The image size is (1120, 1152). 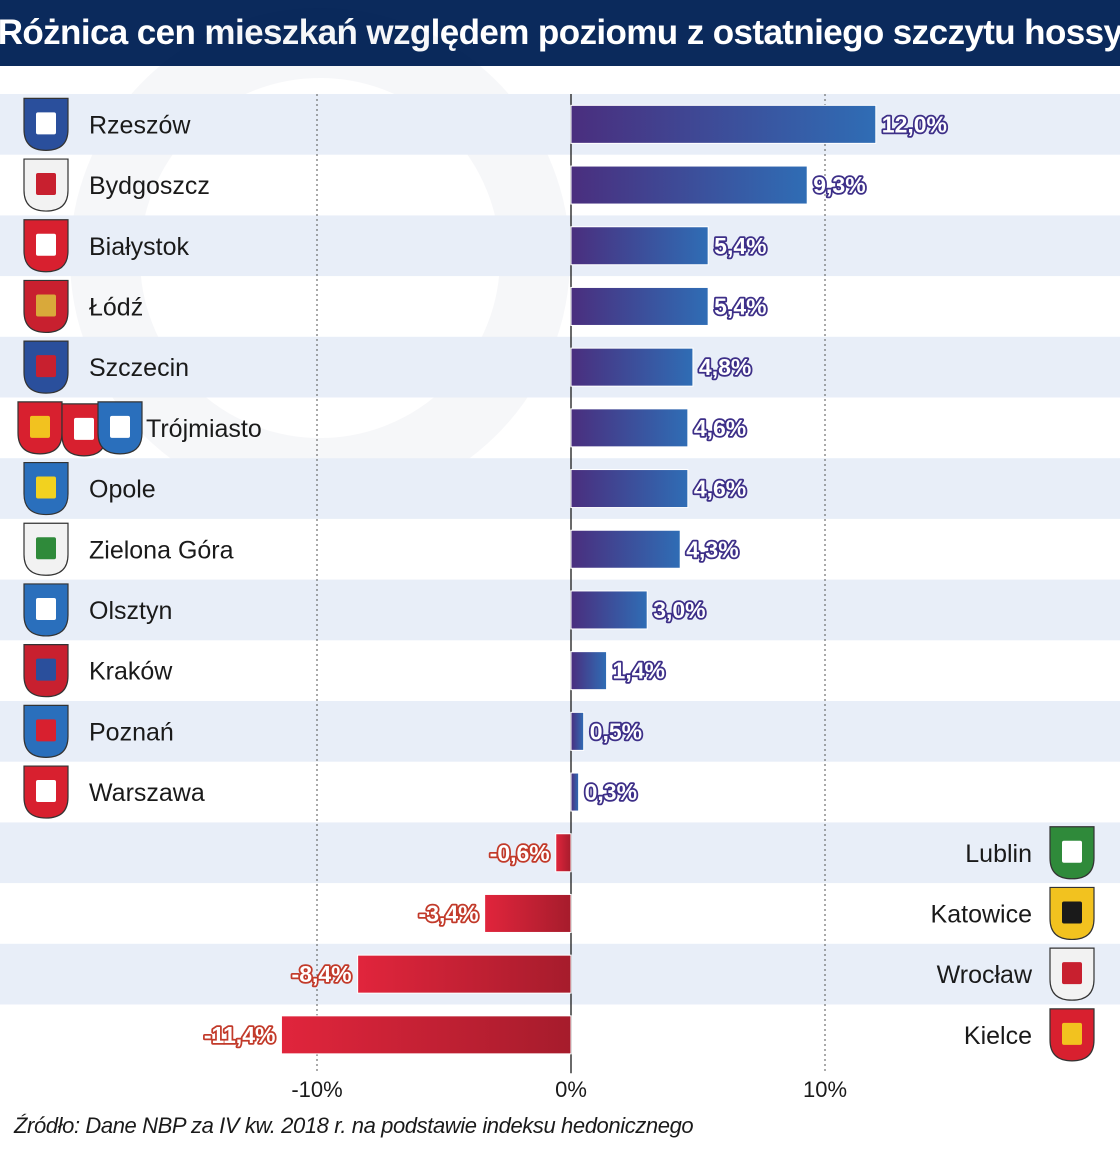 What do you see at coordinates (825, 1089) in the screenshot?
I see `x-tick-label: 10%` at bounding box center [825, 1089].